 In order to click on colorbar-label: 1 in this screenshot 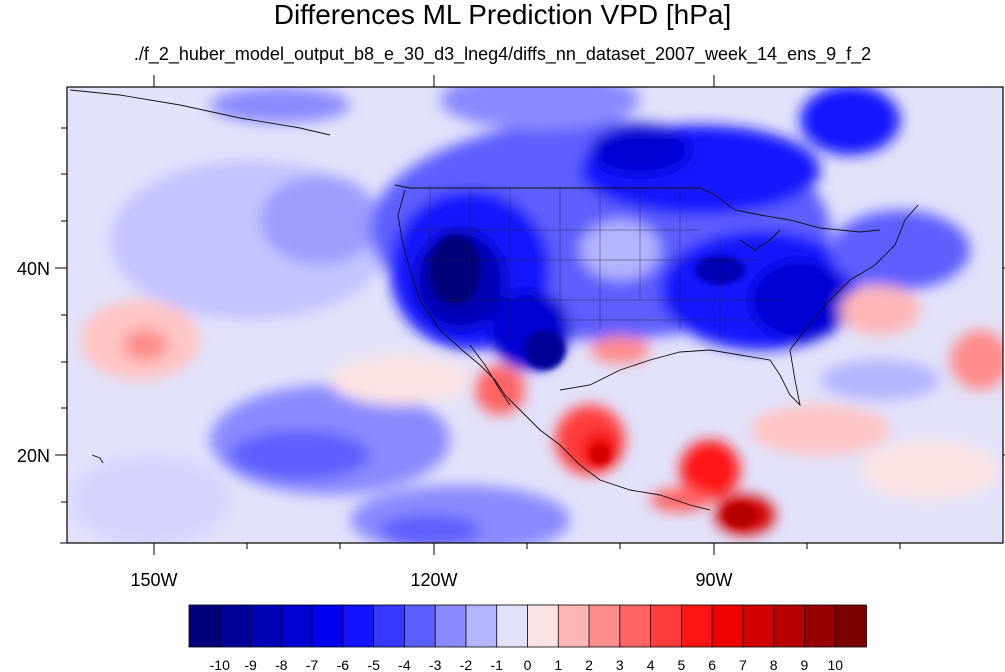, I will do `click(558, 664)`.